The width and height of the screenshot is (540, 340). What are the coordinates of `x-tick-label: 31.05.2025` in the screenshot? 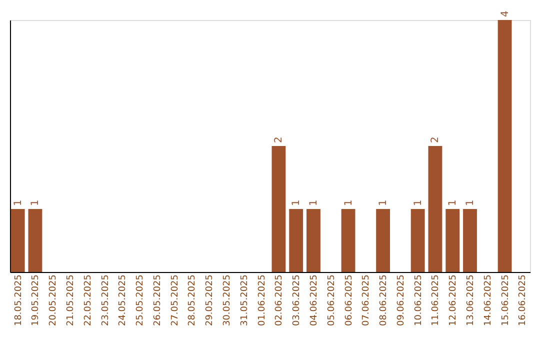 It's located at (245, 300).